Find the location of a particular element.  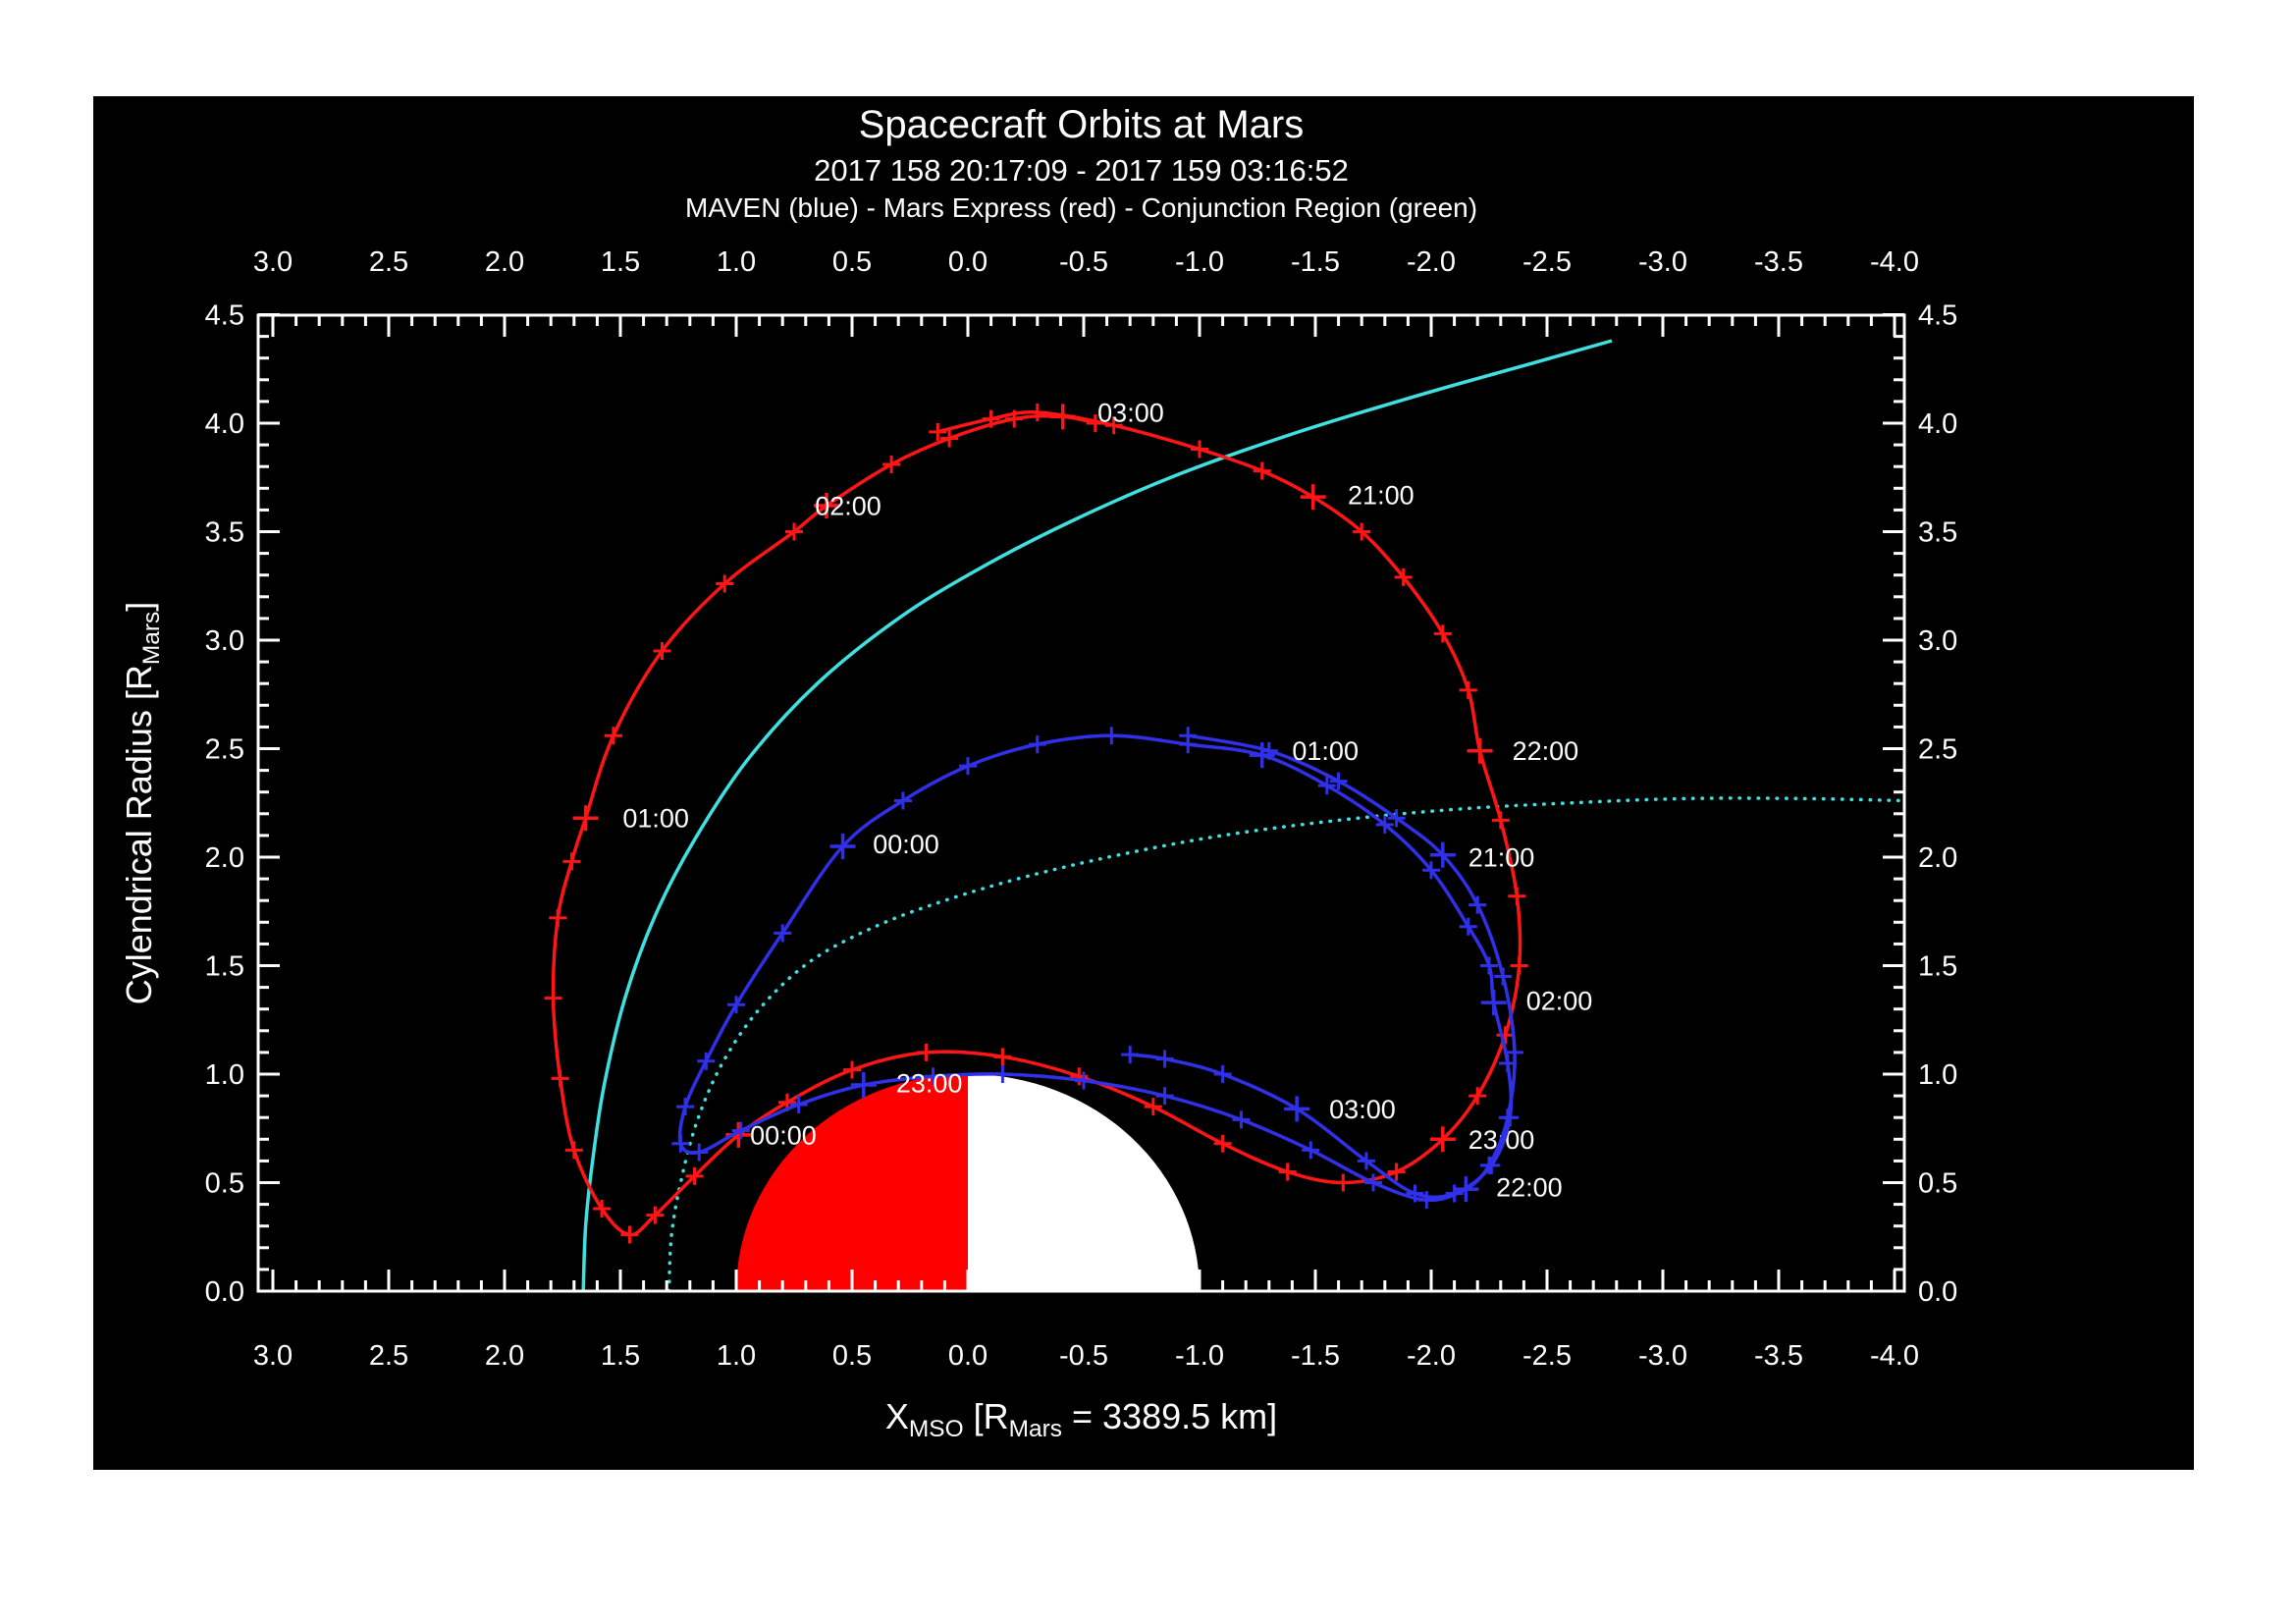

x-tick-label-top: 1.0 is located at coordinates (736, 262).